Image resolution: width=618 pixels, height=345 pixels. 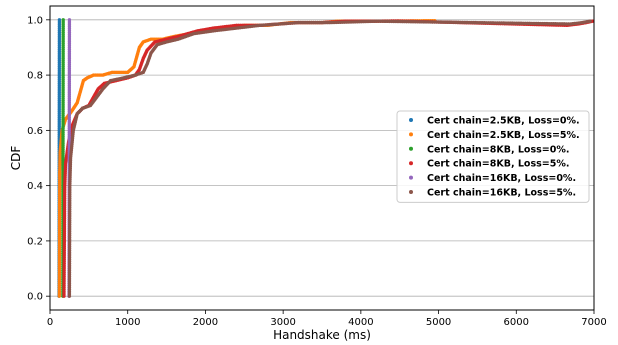 I want to click on legend-label: Cert chain=16KB, Loss=0%., so click(x=501, y=178).